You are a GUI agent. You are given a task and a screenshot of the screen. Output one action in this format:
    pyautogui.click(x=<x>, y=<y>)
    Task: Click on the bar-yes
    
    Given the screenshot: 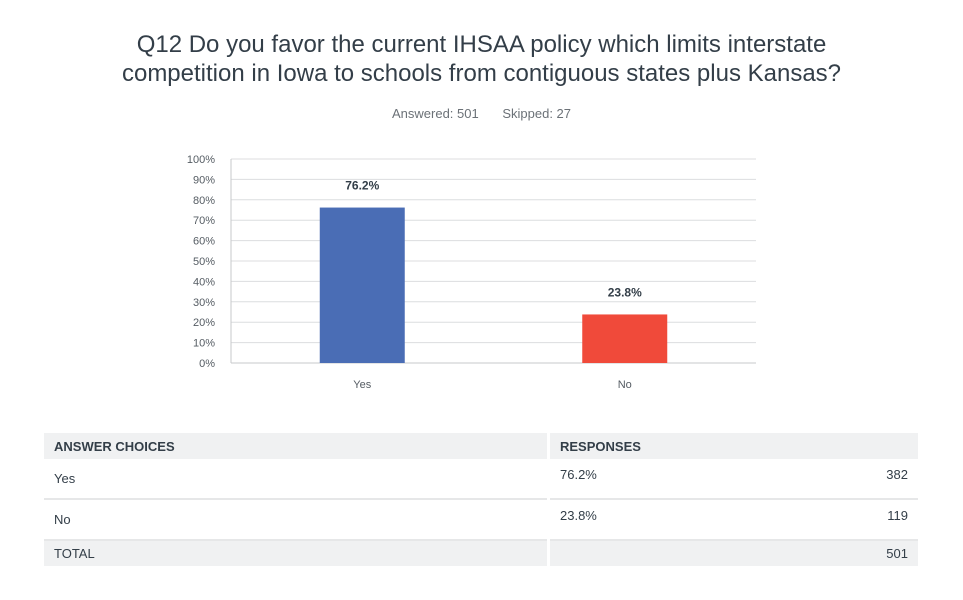 What is the action you would take?
    pyautogui.click(x=362, y=285)
    